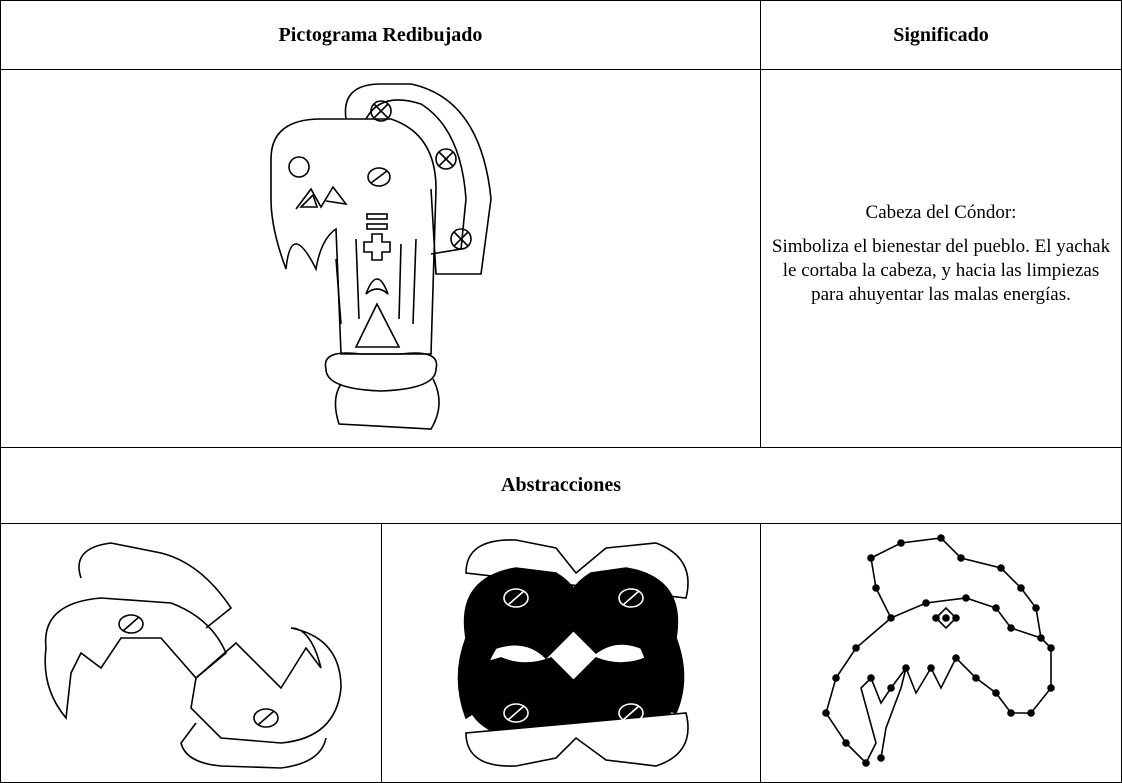 The image size is (1122, 783). I want to click on condor-pictogram, so click(380, 256).